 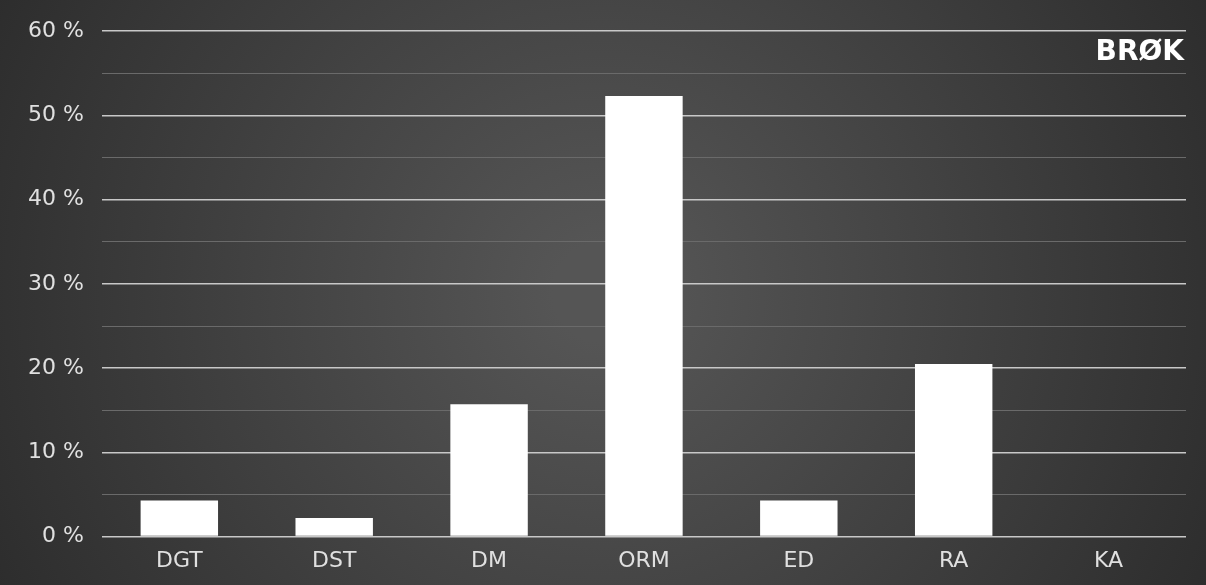 What do you see at coordinates (55, 198) in the screenshot?
I see `y-tick-label: 40 %` at bounding box center [55, 198].